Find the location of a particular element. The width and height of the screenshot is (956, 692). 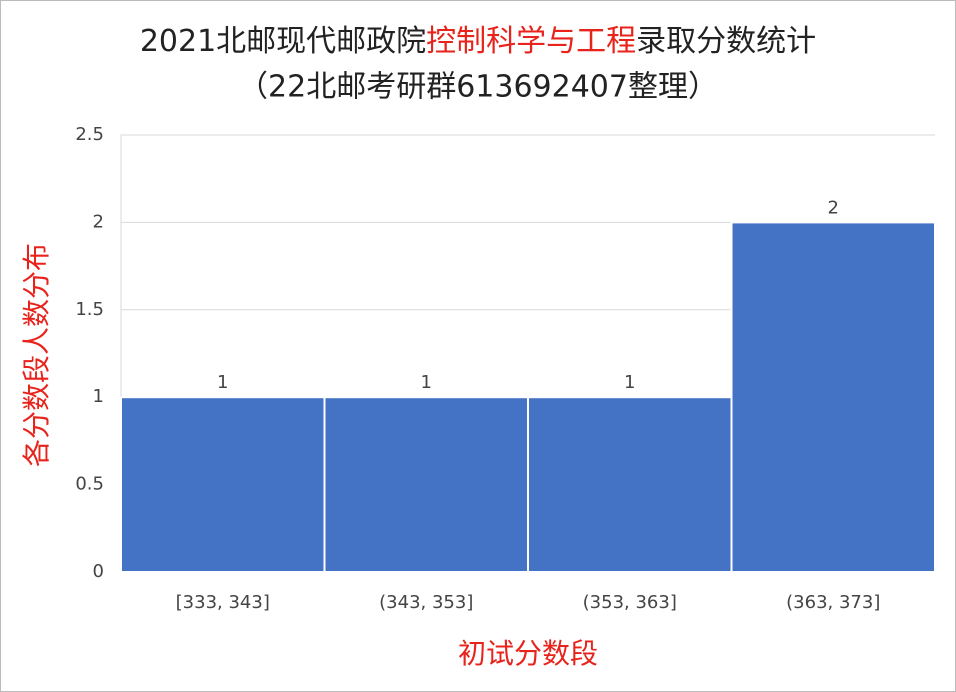

chart-title: 2021北邮现代邮政院控制科学与工程录取分数统计 is located at coordinates (478, 41).